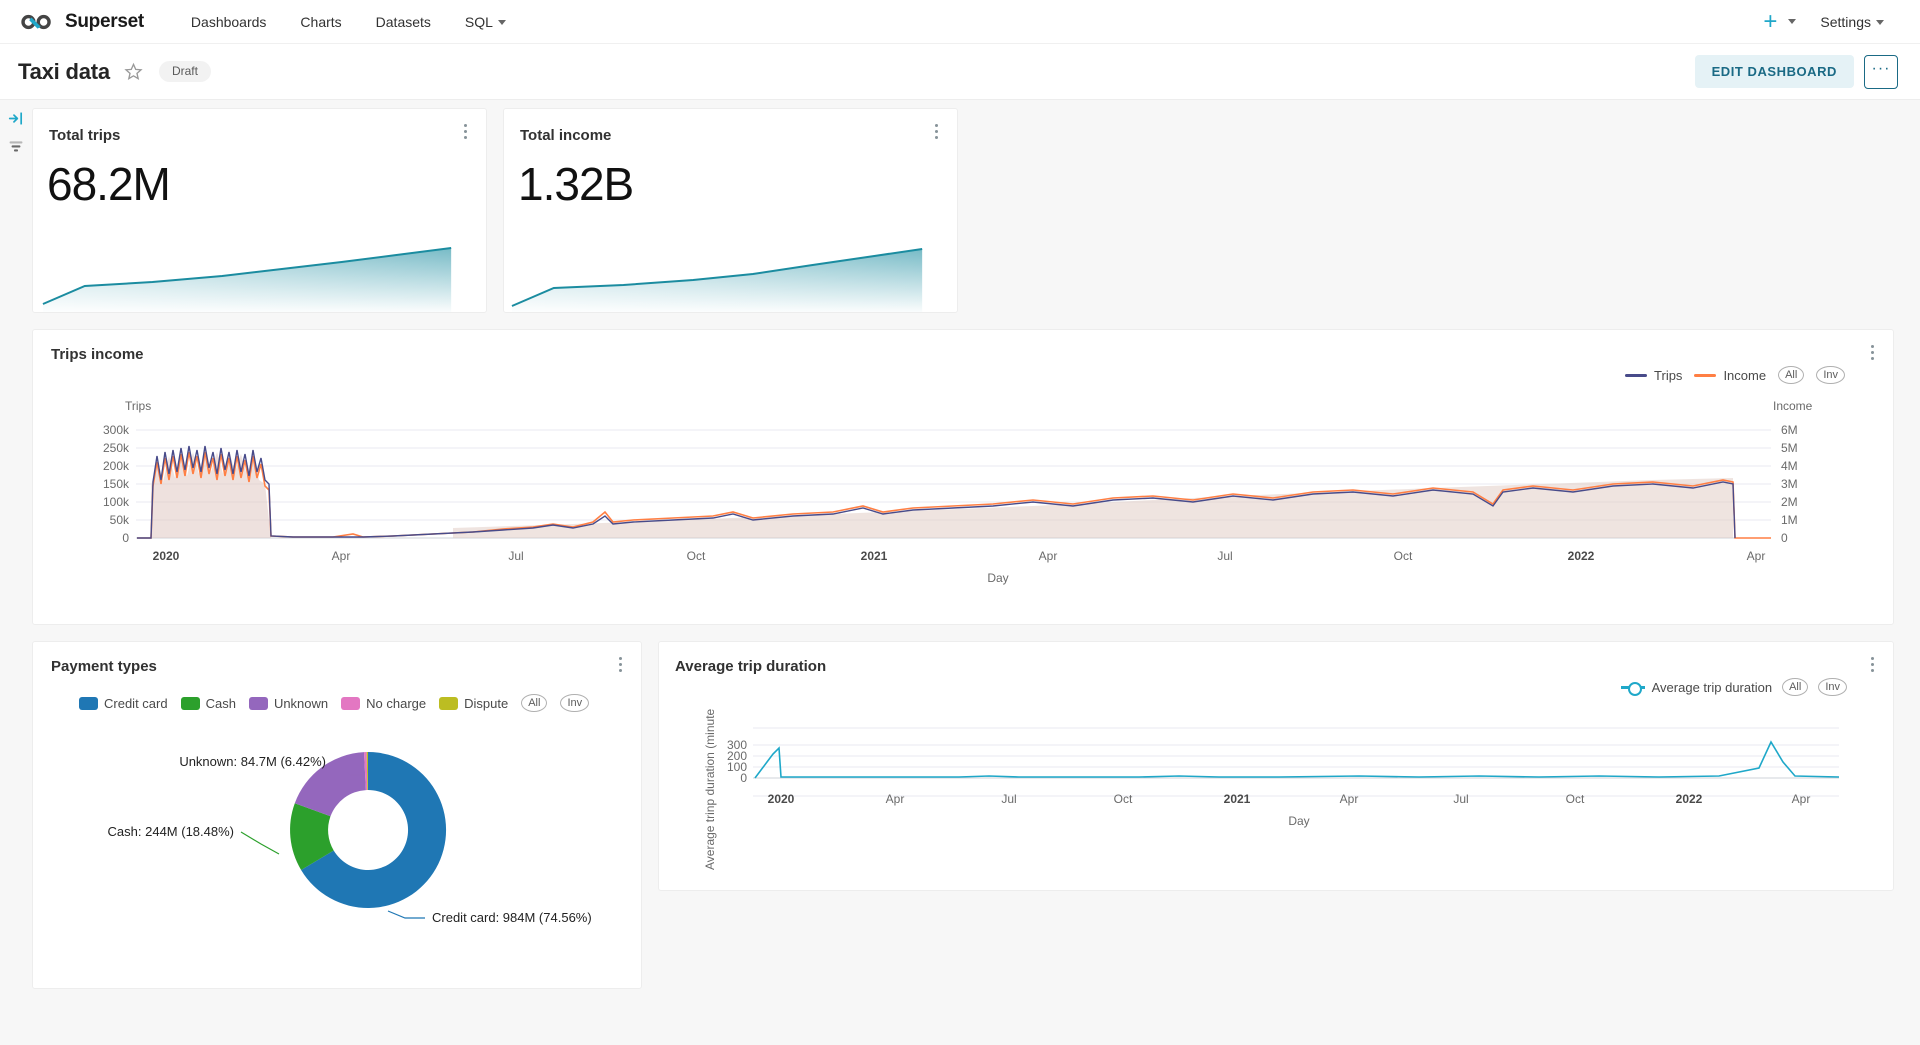 Image resolution: width=1920 pixels, height=1045 pixels. I want to click on chart-card-payment-types: Payment types Credit card Cash Unknown, so click(337, 815).